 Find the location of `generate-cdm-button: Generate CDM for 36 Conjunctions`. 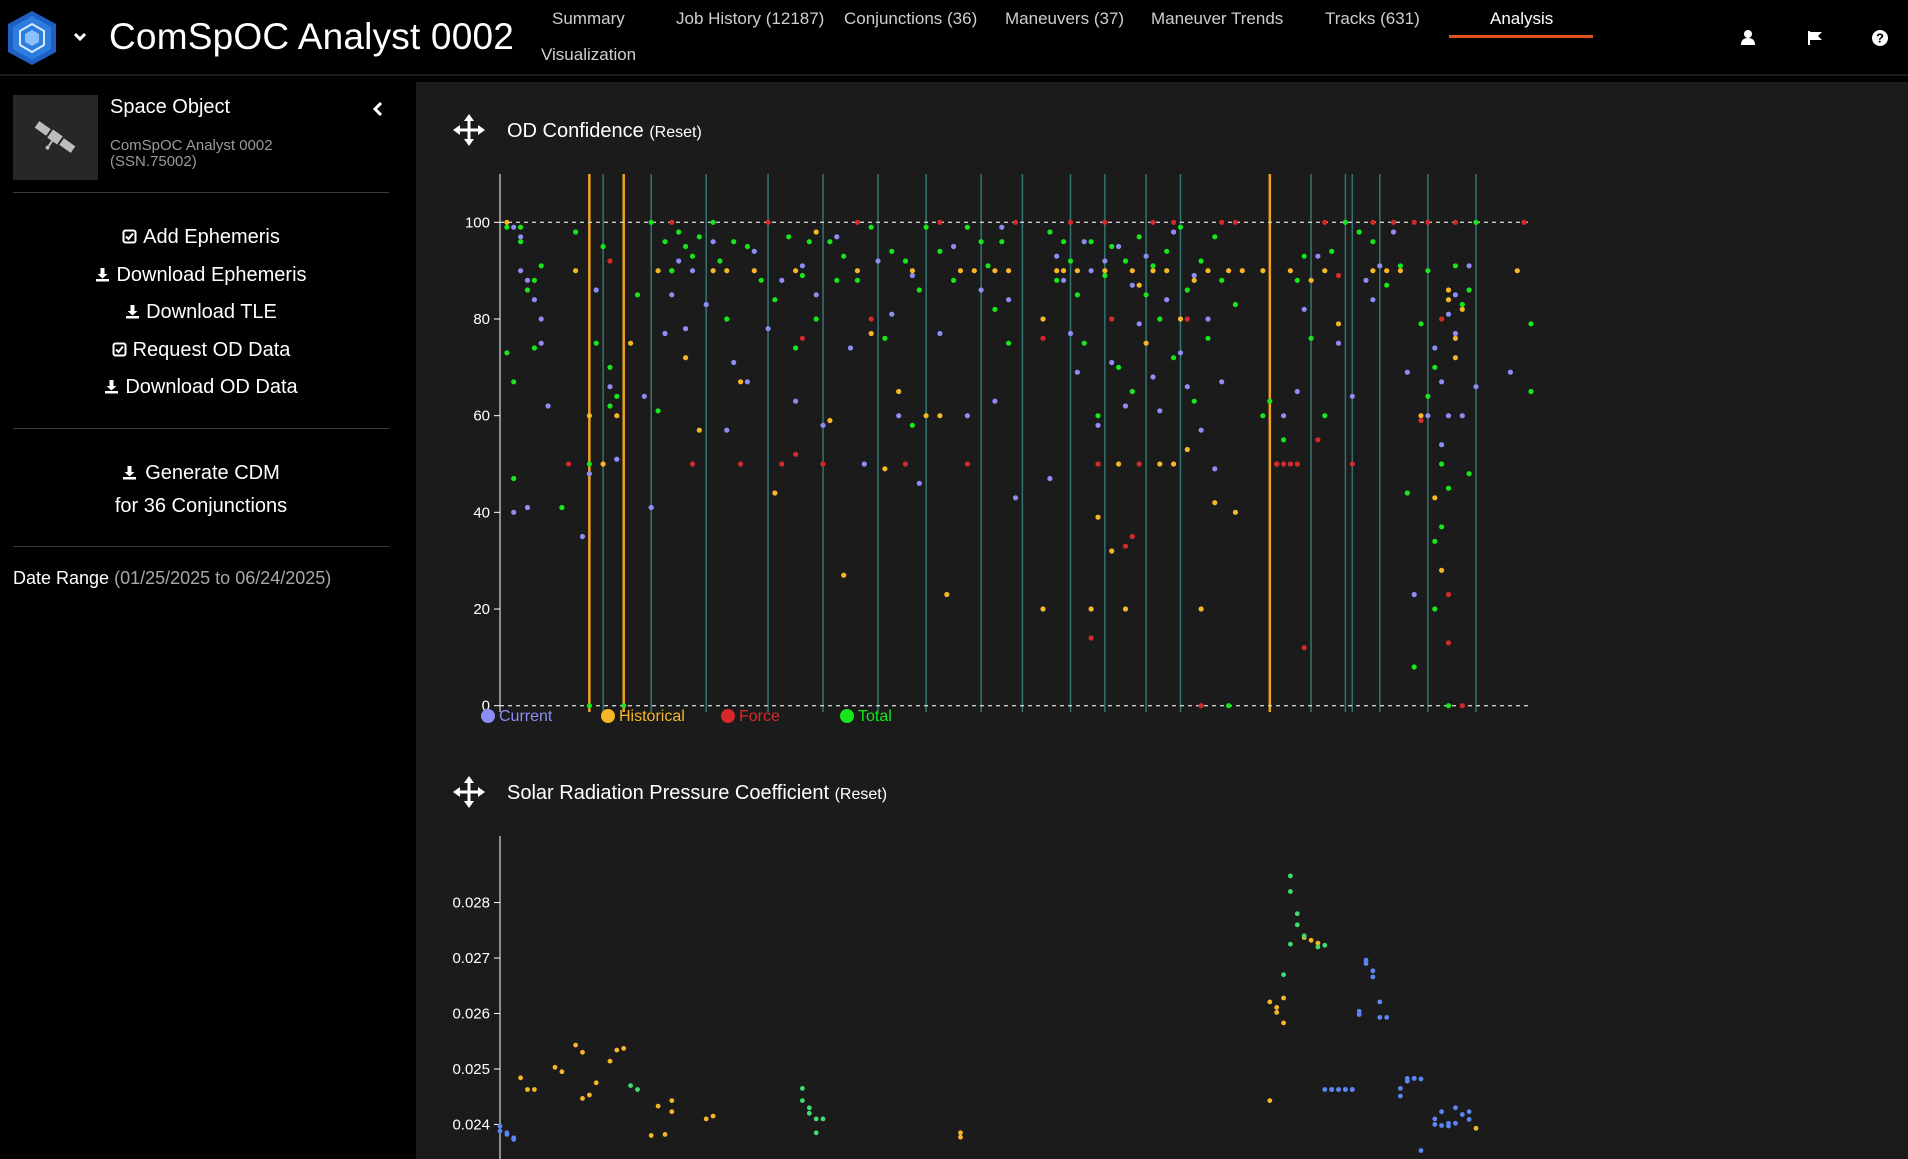

generate-cdm-button: Generate CDM for 36 Conjunctions is located at coordinates (201, 490).